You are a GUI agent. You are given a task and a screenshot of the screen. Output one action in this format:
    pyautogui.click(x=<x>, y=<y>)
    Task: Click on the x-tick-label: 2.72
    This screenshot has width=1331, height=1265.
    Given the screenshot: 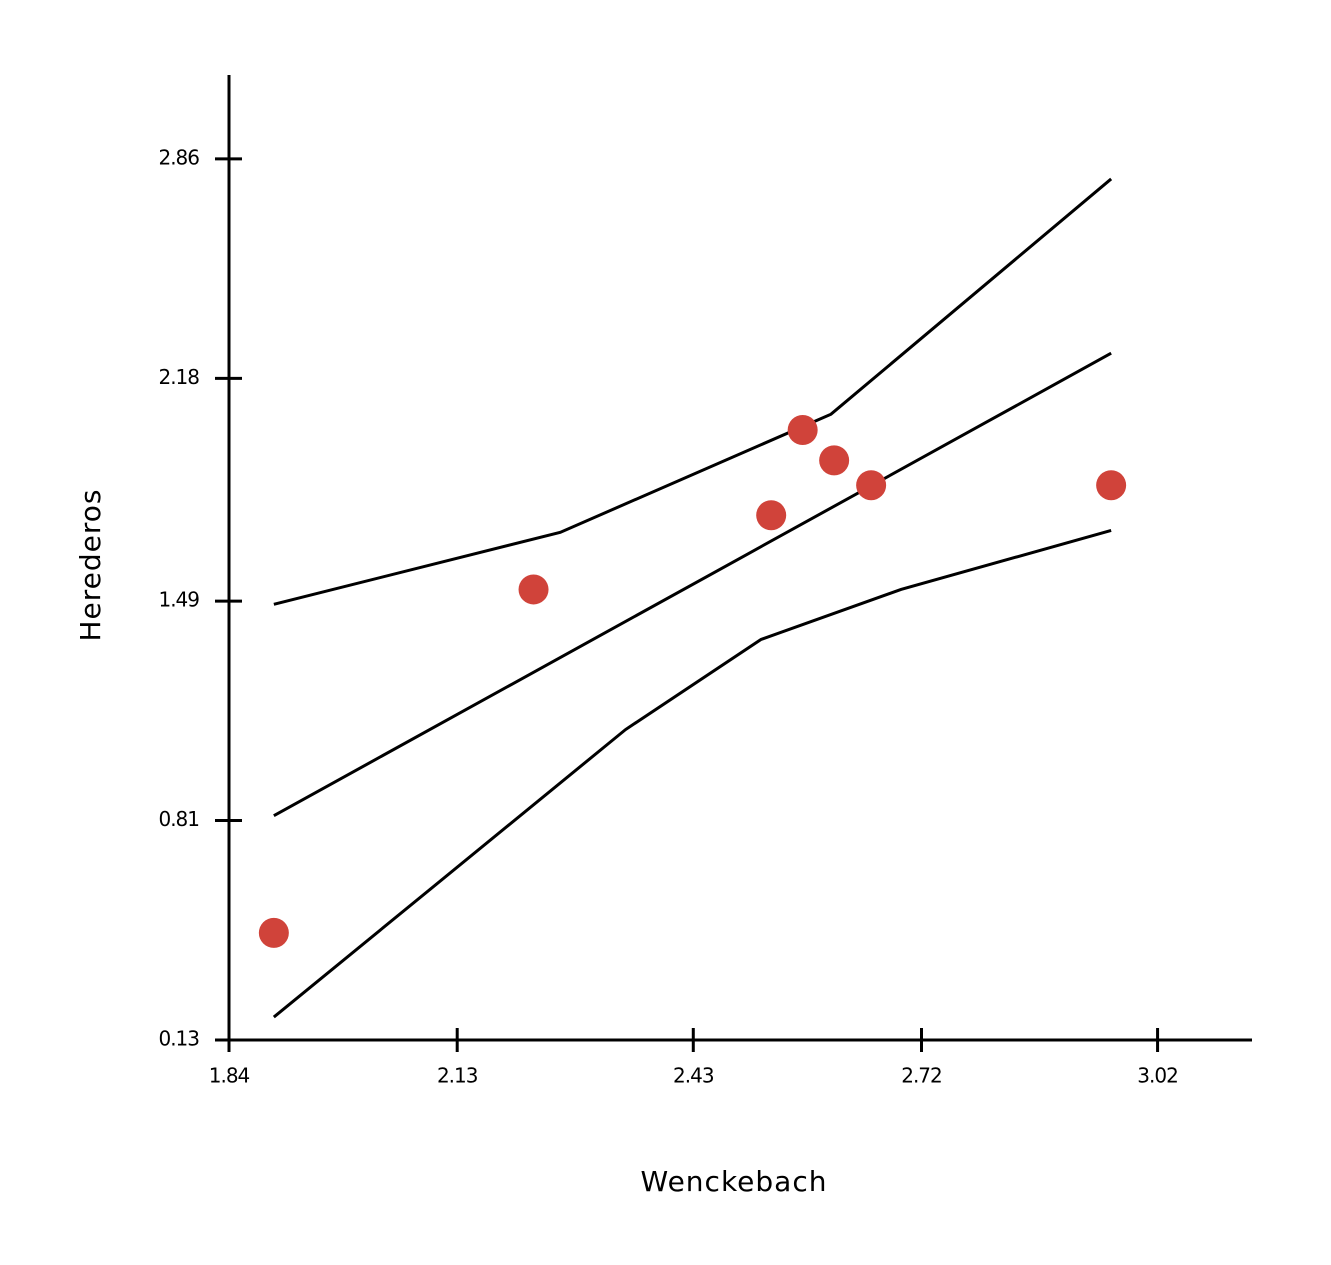 What is the action you would take?
    pyautogui.click(x=921, y=1076)
    